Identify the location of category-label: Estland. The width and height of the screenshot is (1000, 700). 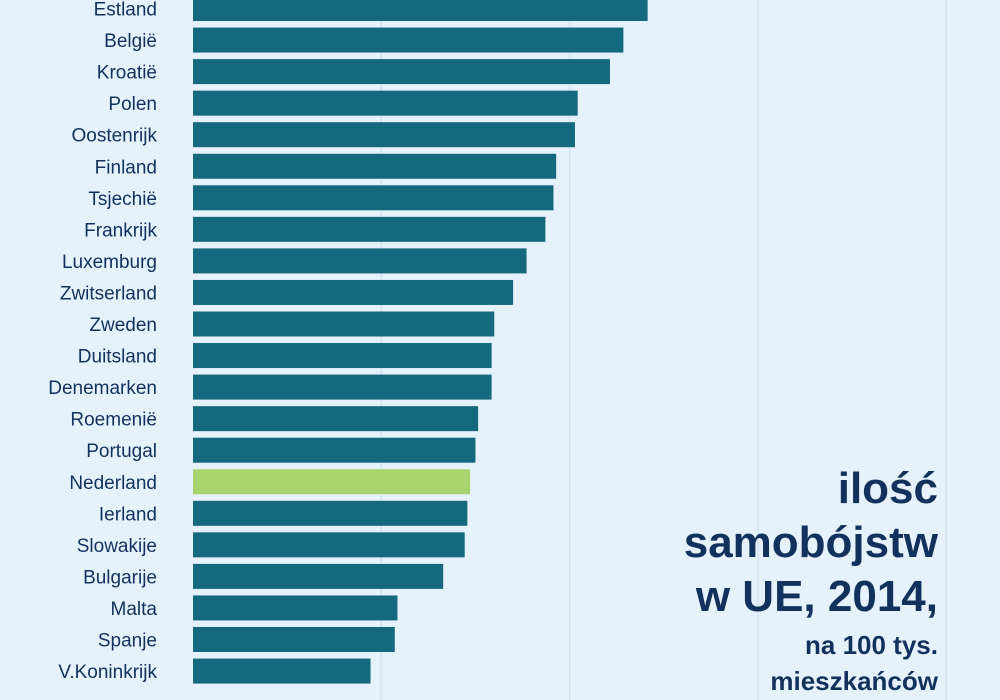
(125, 10).